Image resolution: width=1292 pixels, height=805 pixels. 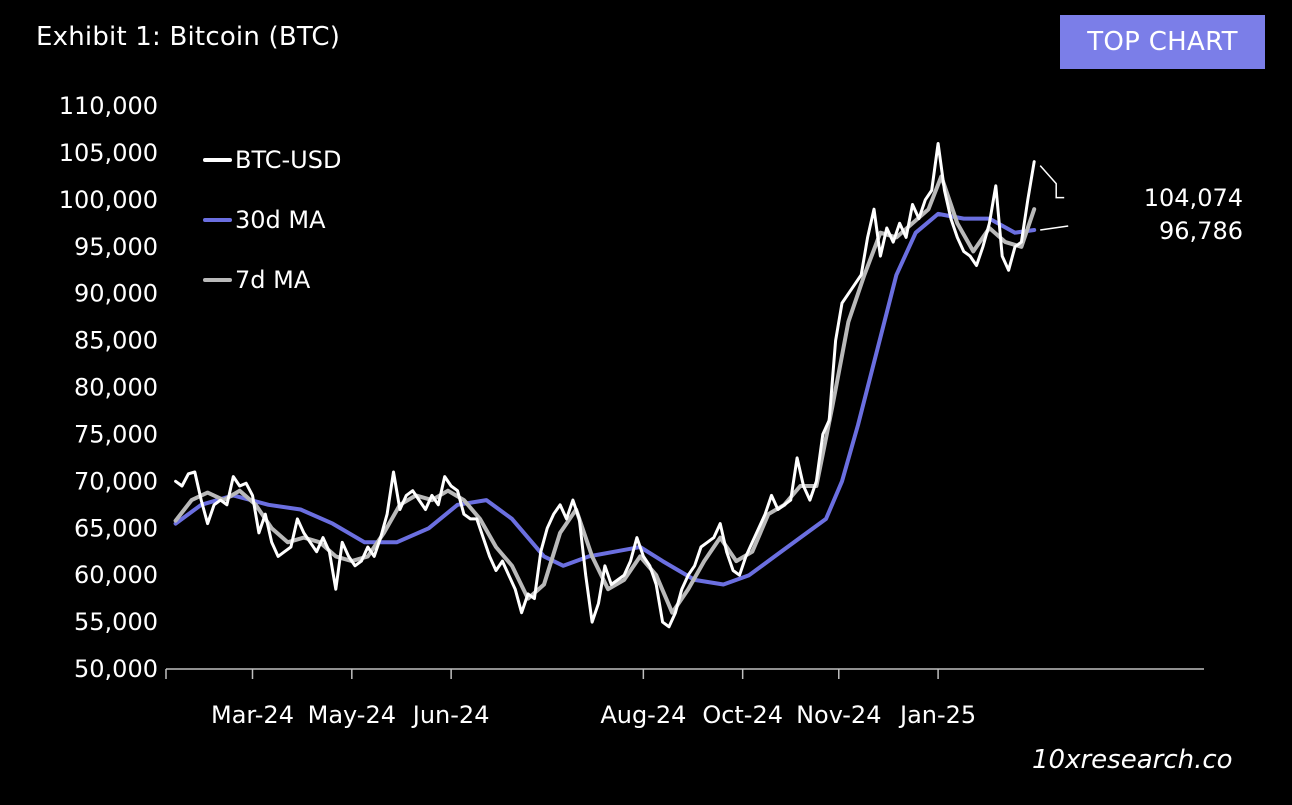 I want to click on y-tick-label: 95,000, so click(x=116, y=247).